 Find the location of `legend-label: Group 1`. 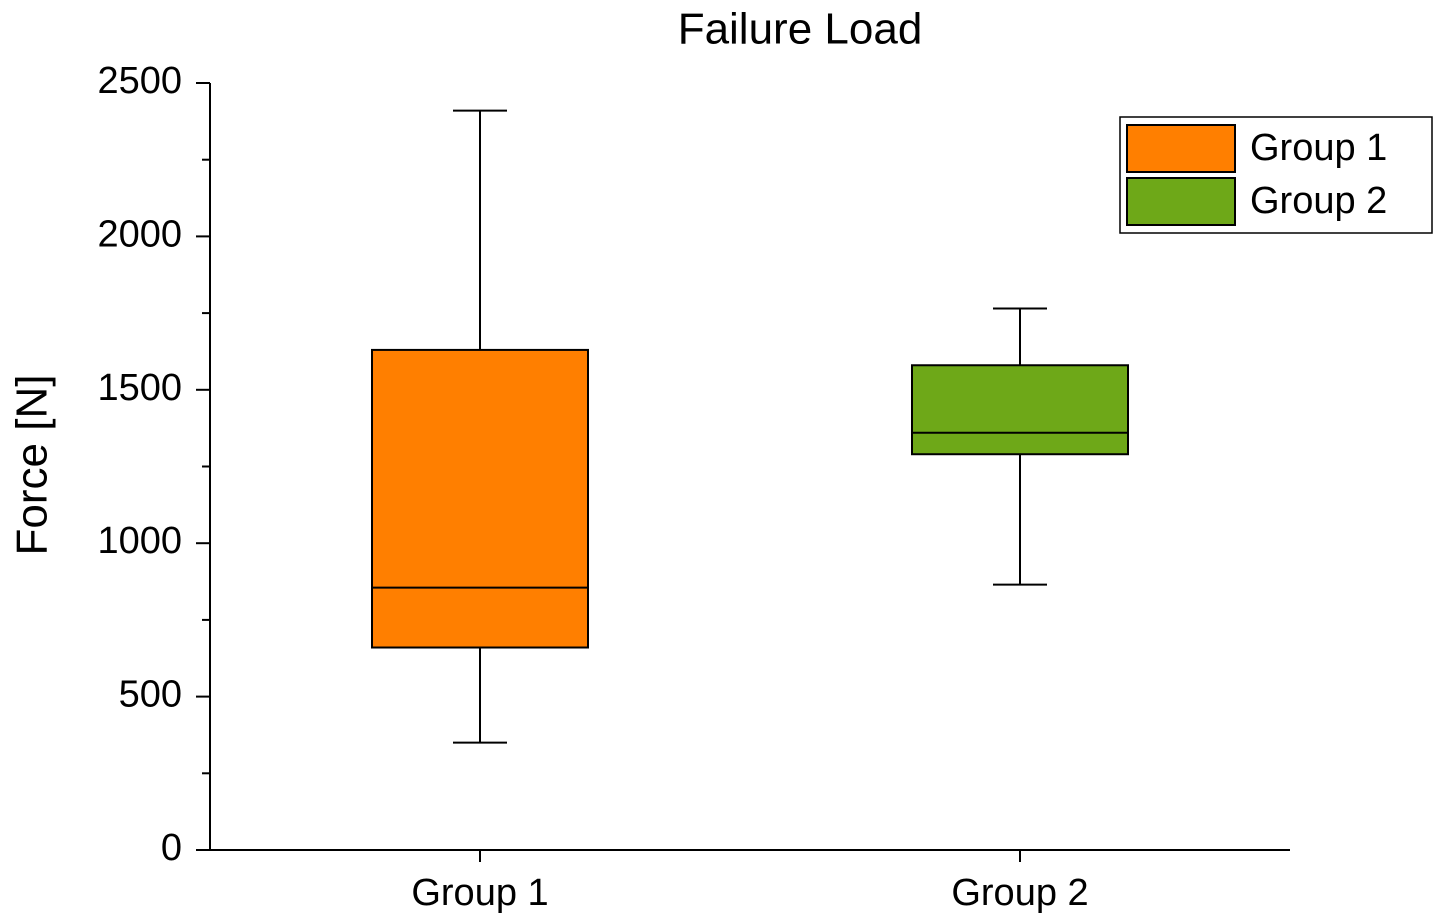

legend-label: Group 1 is located at coordinates (1318, 148).